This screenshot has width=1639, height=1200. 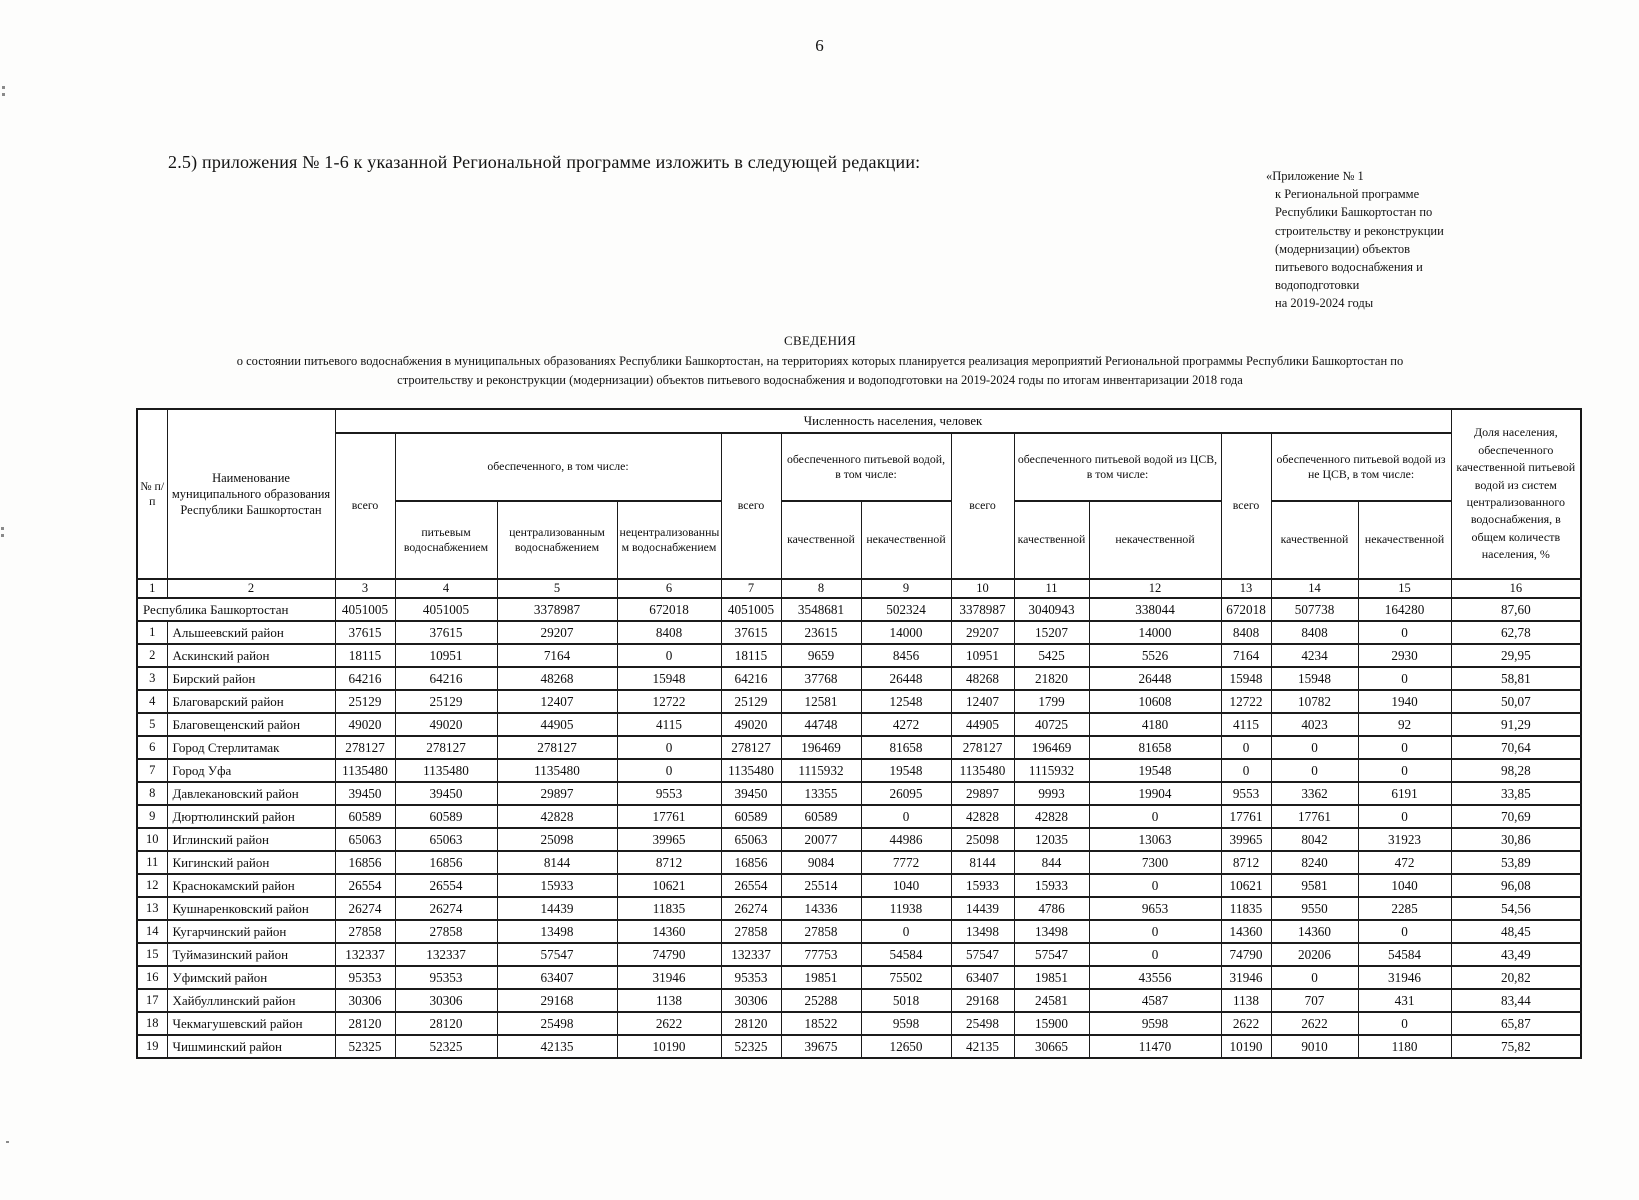 I want to click on cell-value: 4786, so click(x=1051, y=908).